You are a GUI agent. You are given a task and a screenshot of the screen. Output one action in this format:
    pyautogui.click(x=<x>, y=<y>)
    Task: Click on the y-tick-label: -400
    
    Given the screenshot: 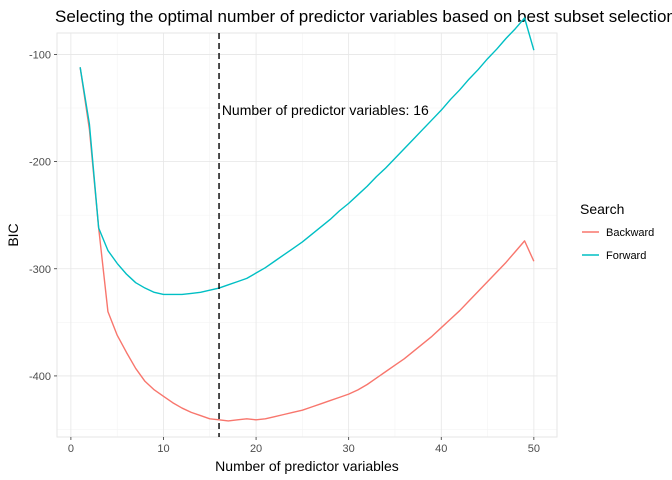 What is the action you would take?
    pyautogui.click(x=40, y=377)
    